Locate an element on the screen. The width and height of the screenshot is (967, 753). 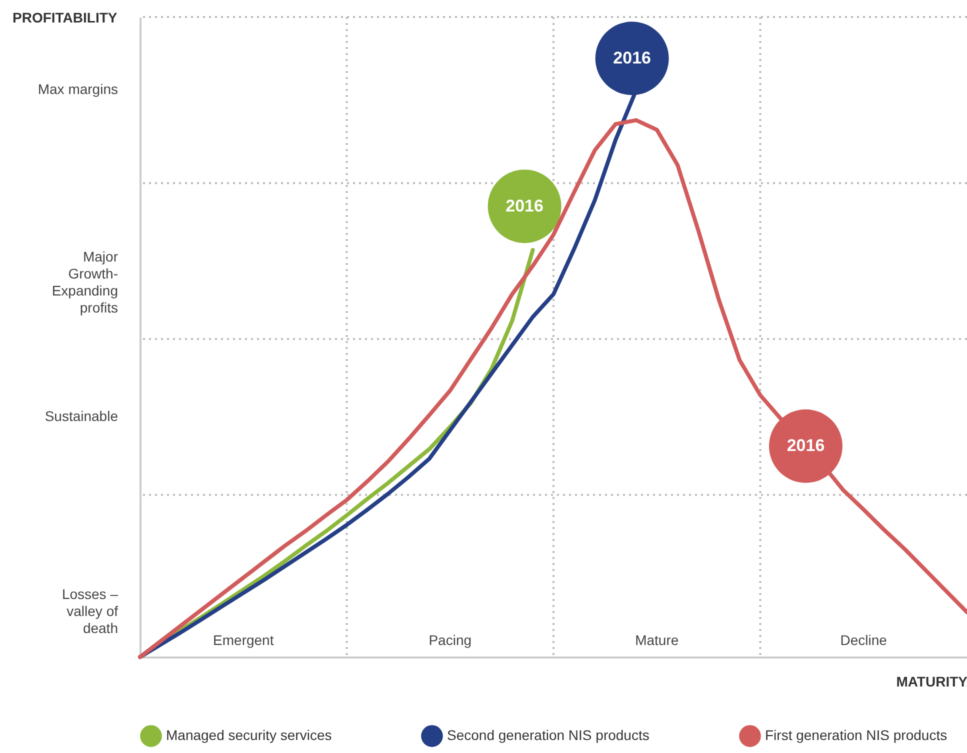
y-axis-title: PROFITABILITY is located at coordinates (65, 18).